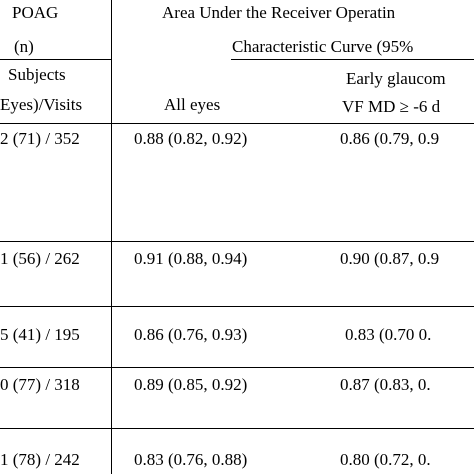  Describe the element at coordinates (279, 12) in the screenshot. I see `header-auc-line1: Area Under the Receiver Operatin` at that location.